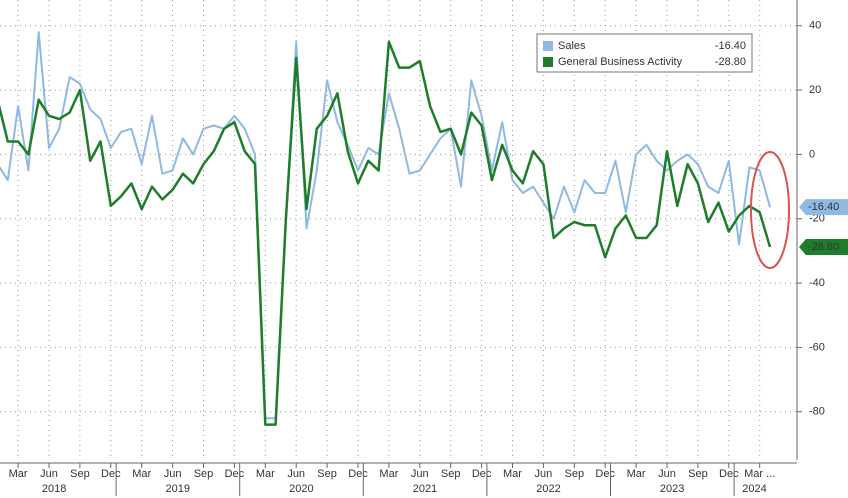  Describe the element at coordinates (817, 347) in the screenshot. I see `y-tick-label: -60` at that location.